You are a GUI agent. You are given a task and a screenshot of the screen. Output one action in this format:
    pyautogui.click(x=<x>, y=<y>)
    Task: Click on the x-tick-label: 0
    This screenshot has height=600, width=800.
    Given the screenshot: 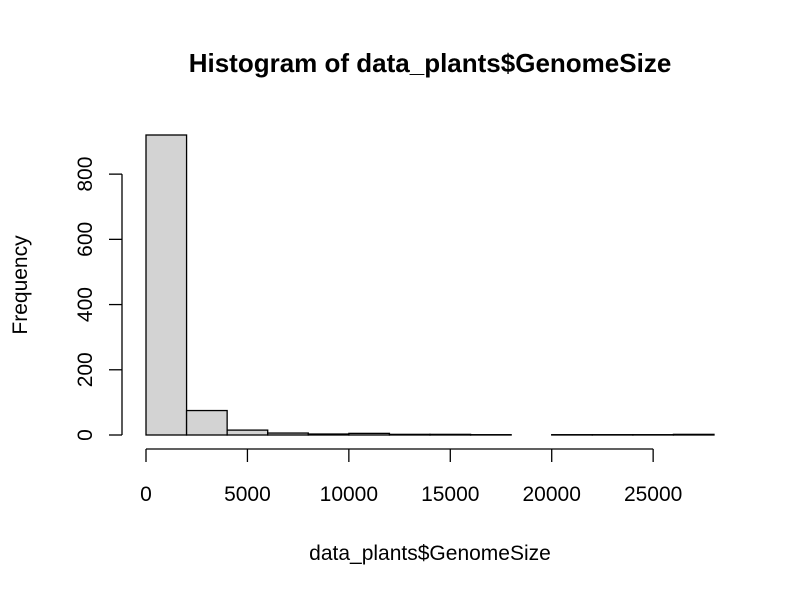 What is the action you would take?
    pyautogui.click(x=146, y=494)
    